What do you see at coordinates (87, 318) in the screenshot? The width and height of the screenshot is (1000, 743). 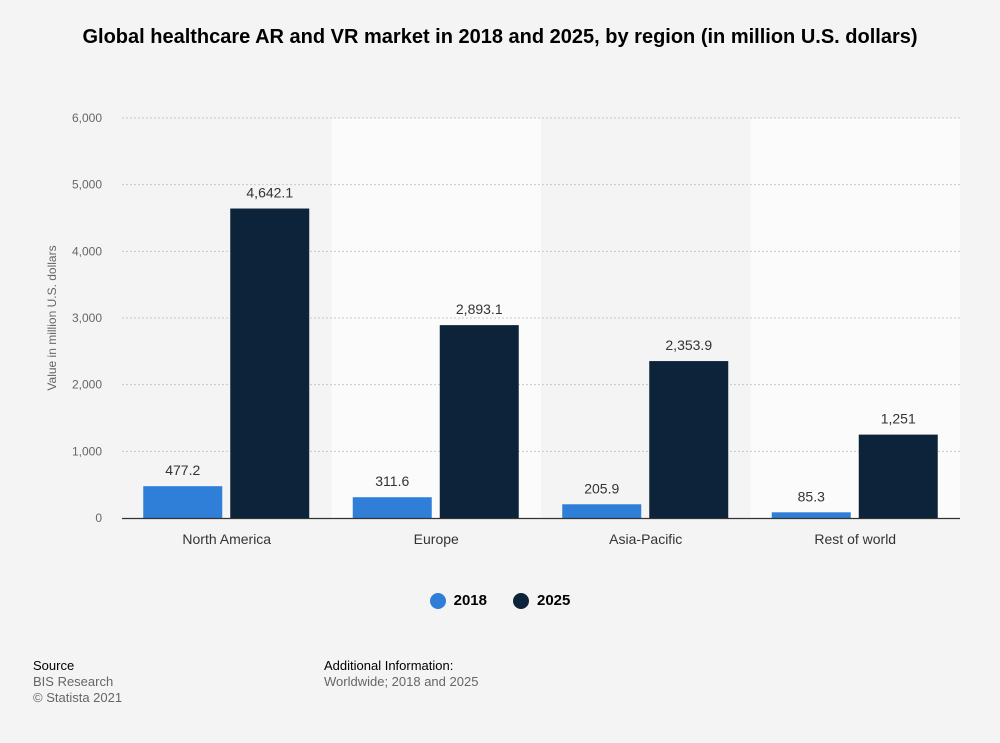 I see `y-tick-label: 3,000` at bounding box center [87, 318].